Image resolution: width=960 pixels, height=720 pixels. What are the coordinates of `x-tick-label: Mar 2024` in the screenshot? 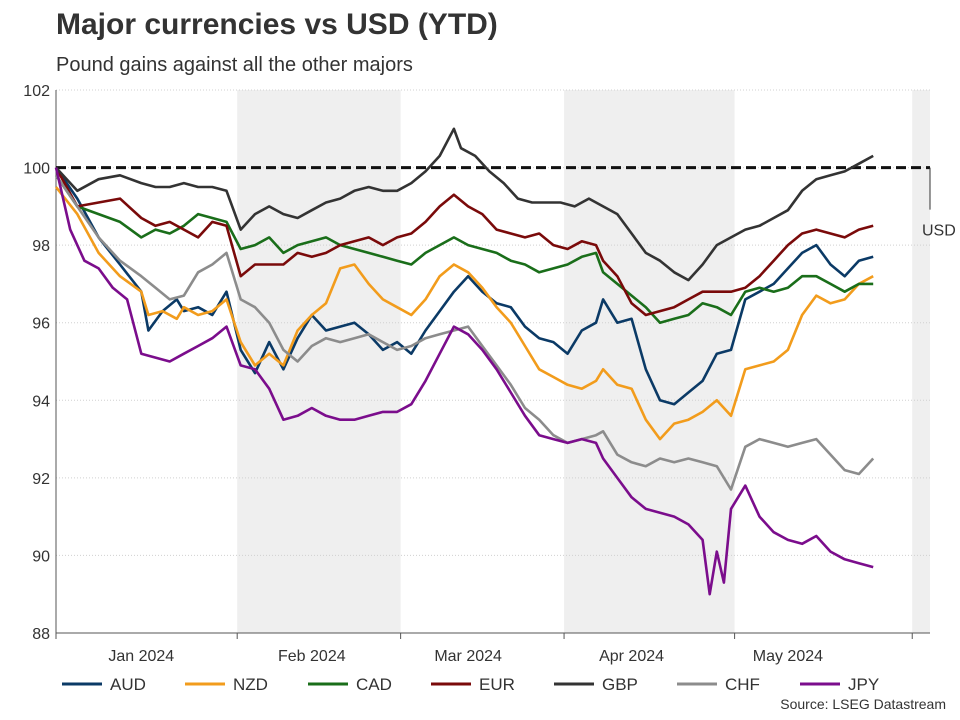 It's located at (468, 656).